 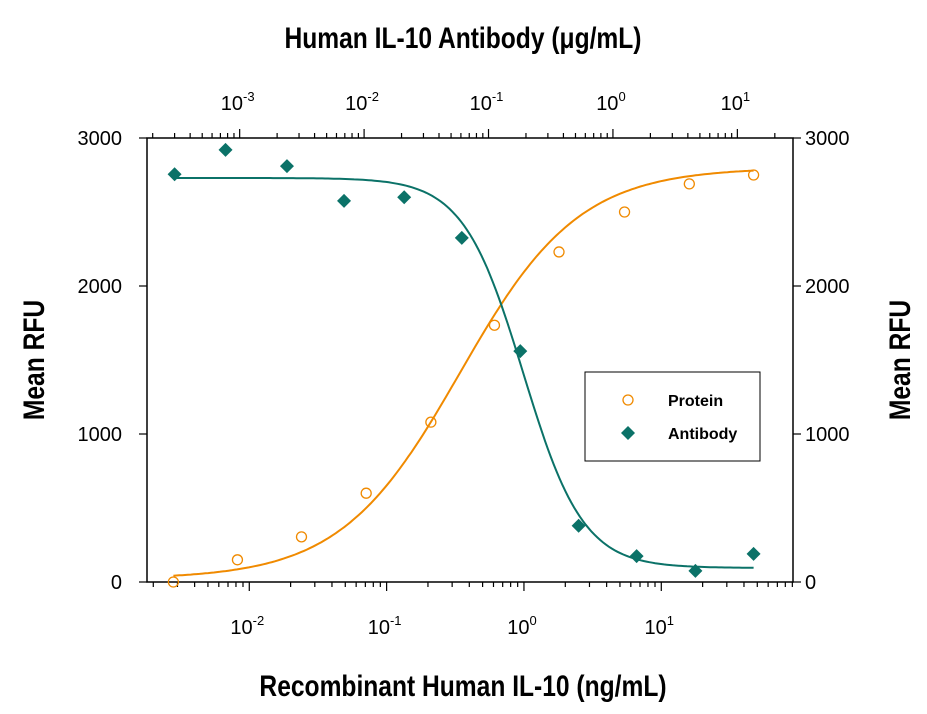 What do you see at coordinates (462, 38) in the screenshot?
I see `top-axis-title: Human IL-10 Antibody (μg/mL)` at bounding box center [462, 38].